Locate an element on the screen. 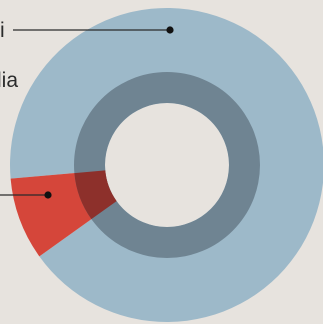 The width and height of the screenshot is (323, 324). slice-label-1: i is located at coordinates (2, 30).